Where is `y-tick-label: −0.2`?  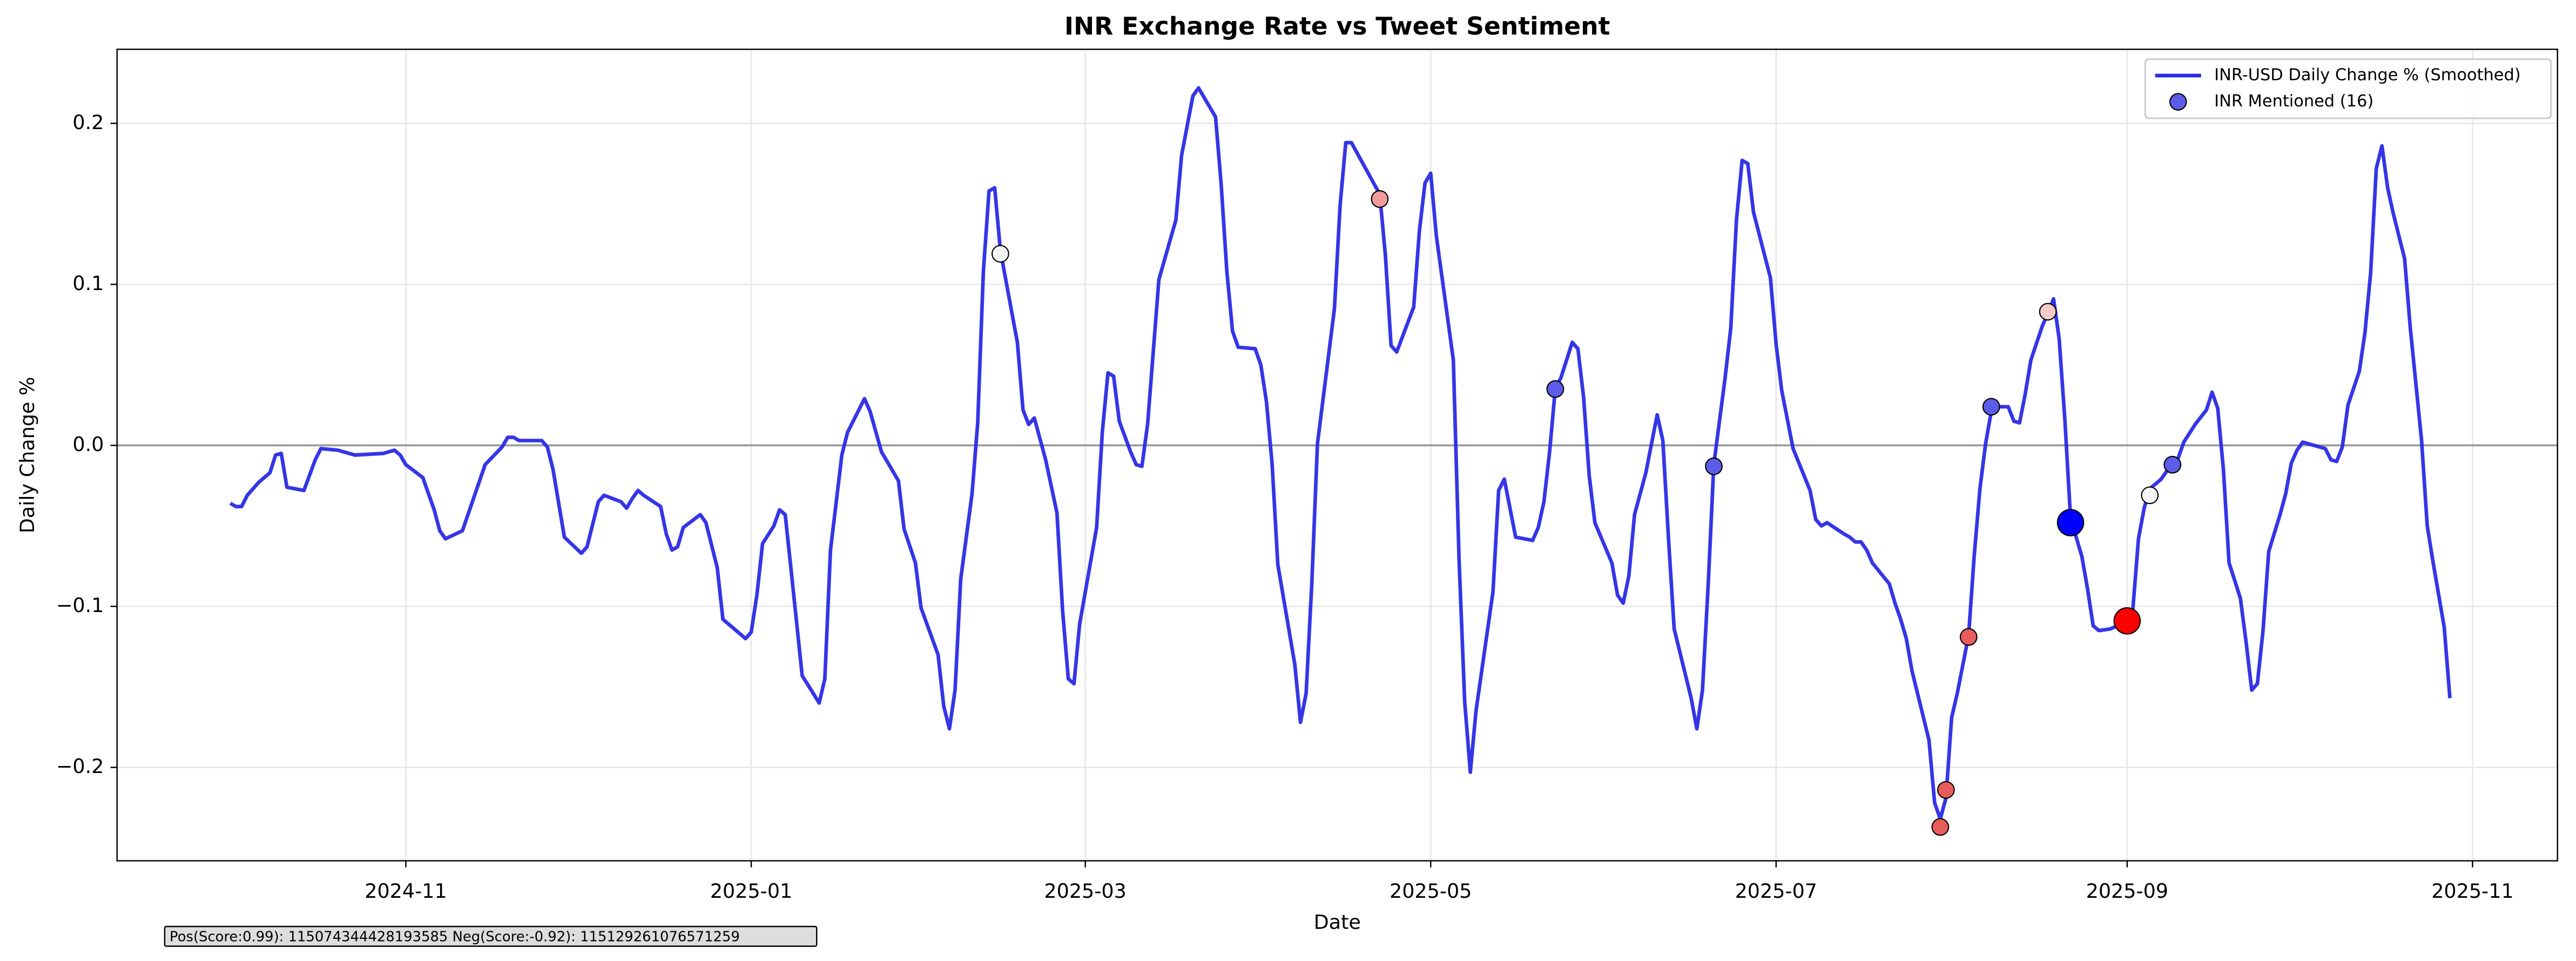 y-tick-label: −0.2 is located at coordinates (80, 766).